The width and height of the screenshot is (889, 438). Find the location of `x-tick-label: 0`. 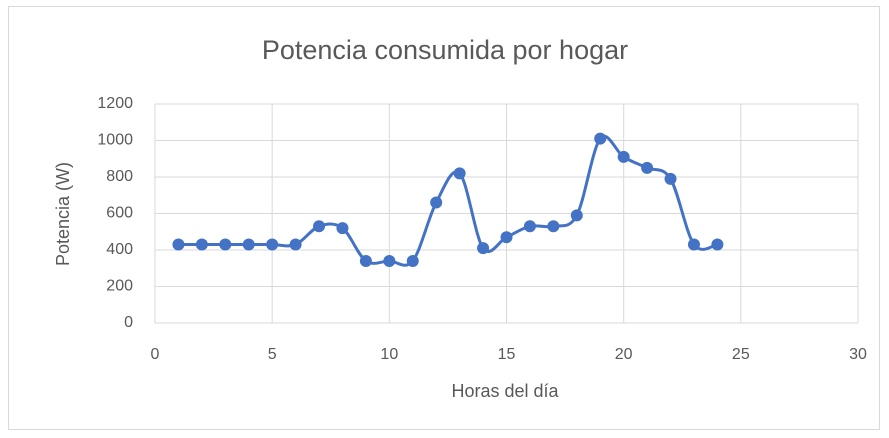

x-tick-label: 0 is located at coordinates (155, 354).